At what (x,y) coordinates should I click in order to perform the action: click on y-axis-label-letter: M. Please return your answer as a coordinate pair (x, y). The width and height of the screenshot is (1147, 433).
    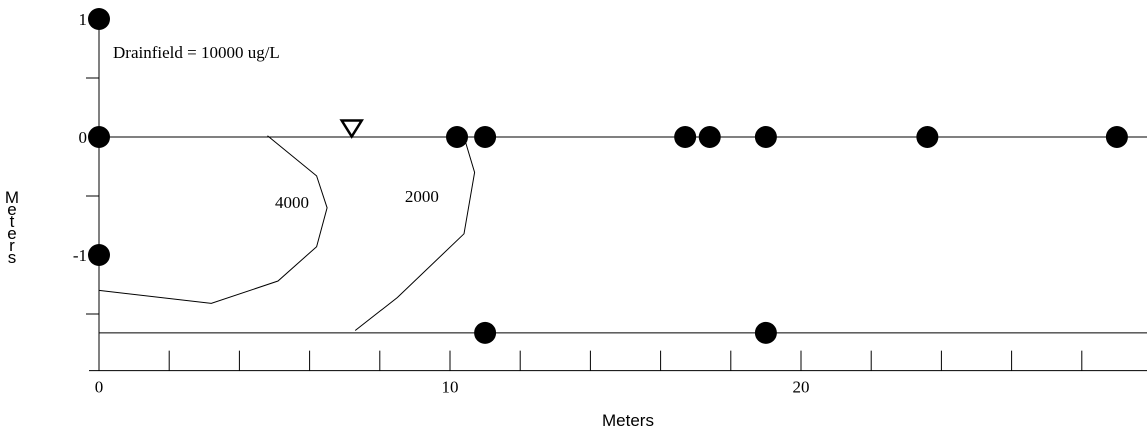
    Looking at the image, I should click on (12, 197).